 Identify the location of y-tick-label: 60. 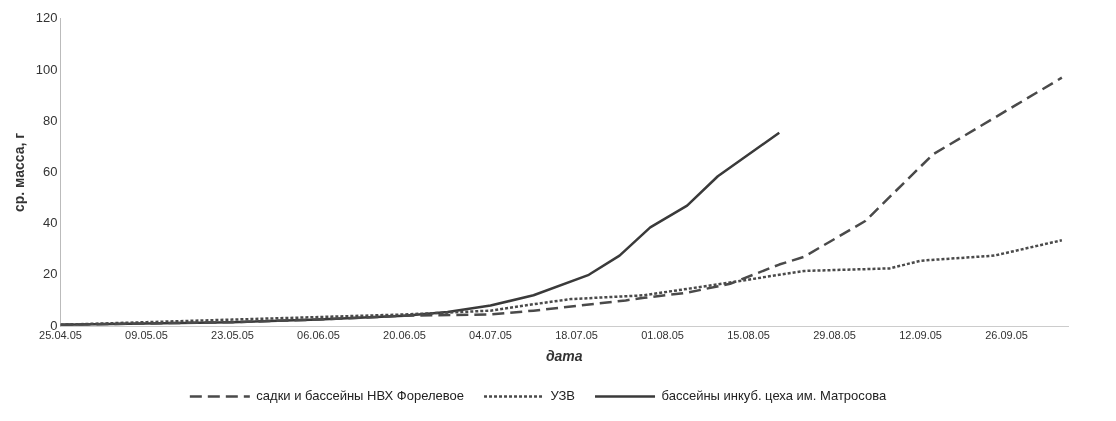
(50, 171).